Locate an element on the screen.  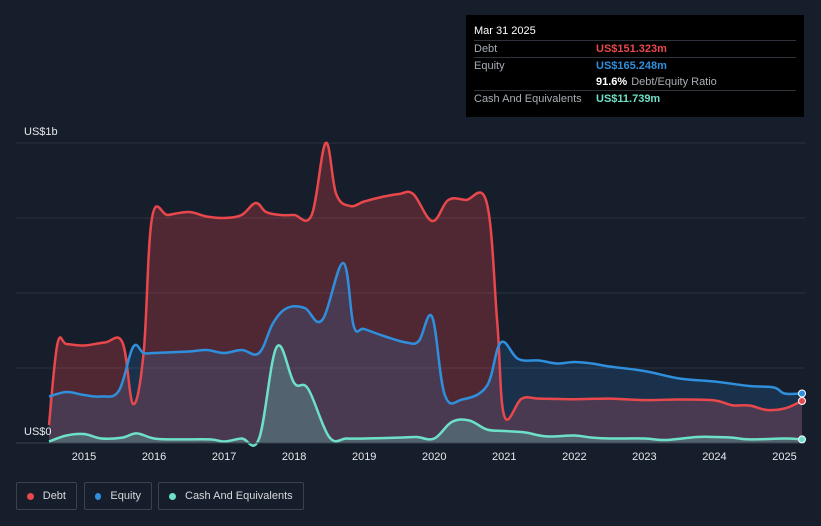
tooltip-ratio-label: Debt/Equity Ratio is located at coordinates (674, 82).